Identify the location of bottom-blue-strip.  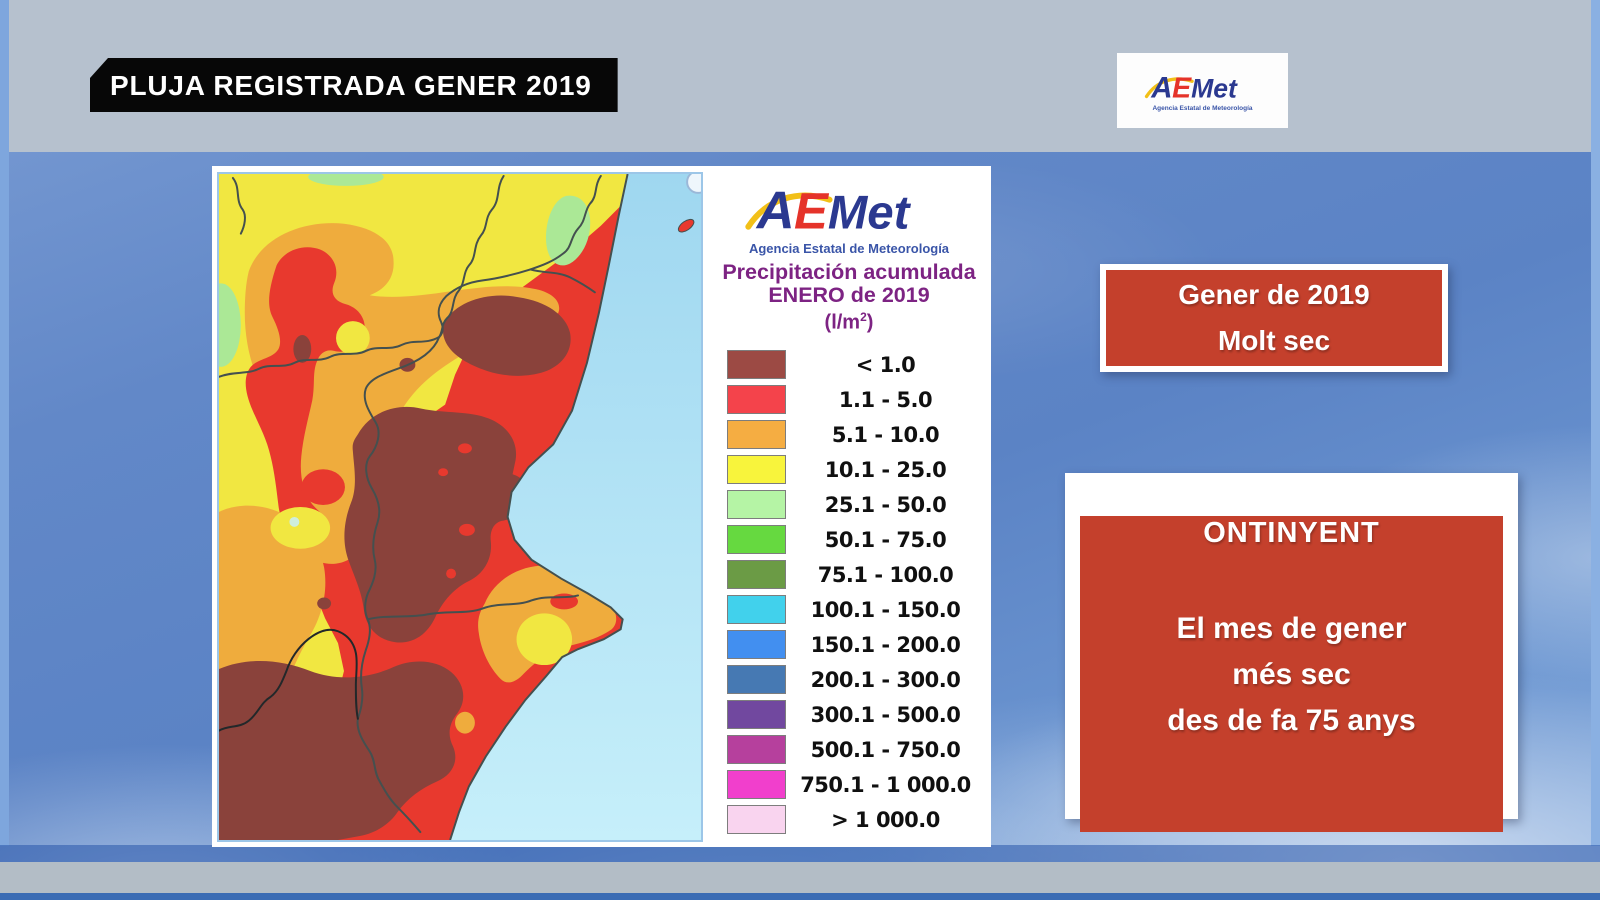
(800, 896).